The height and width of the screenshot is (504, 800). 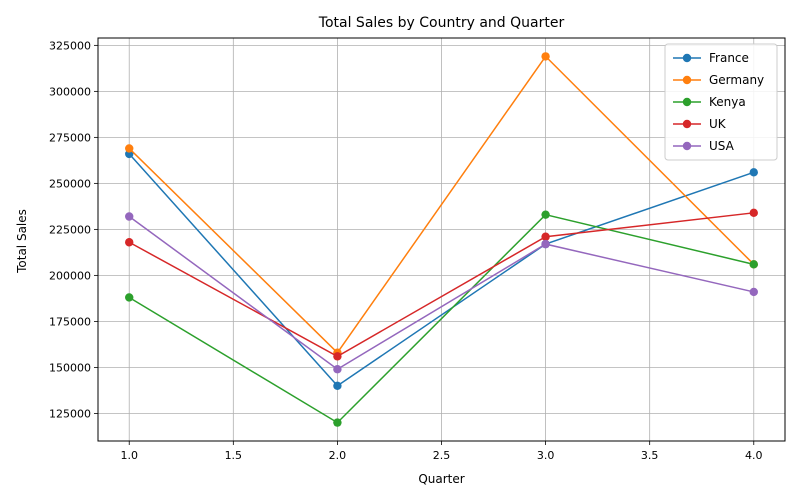 What do you see at coordinates (441, 479) in the screenshot?
I see `x-axis-label: Quarter` at bounding box center [441, 479].